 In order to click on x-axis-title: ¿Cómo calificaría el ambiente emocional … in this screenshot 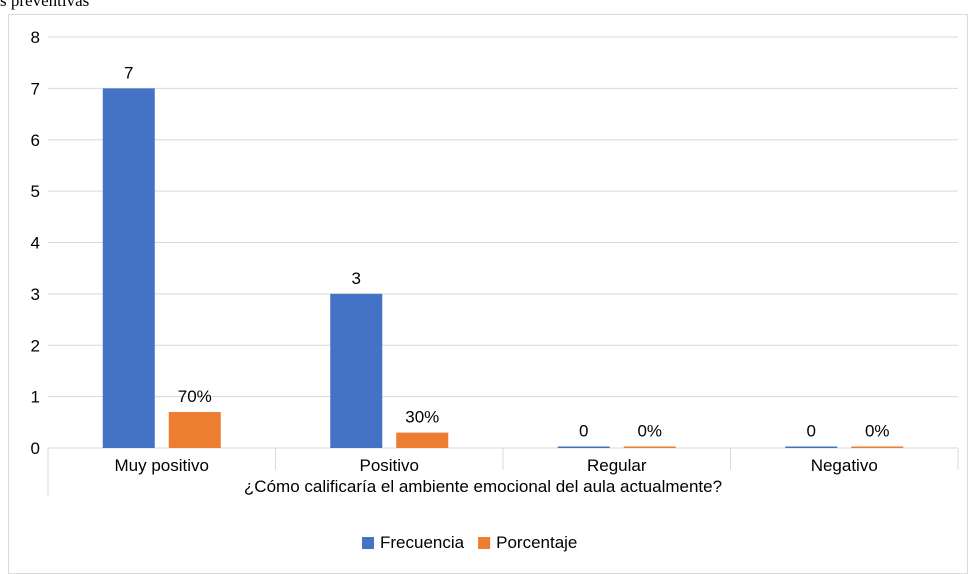, I will do `click(483, 486)`.